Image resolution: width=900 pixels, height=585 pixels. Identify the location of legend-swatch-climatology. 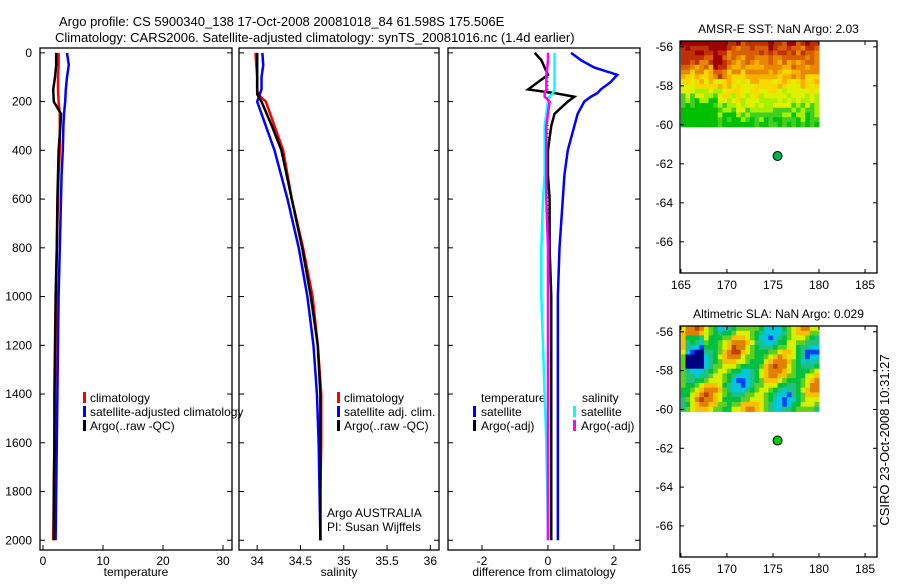
(84, 397).